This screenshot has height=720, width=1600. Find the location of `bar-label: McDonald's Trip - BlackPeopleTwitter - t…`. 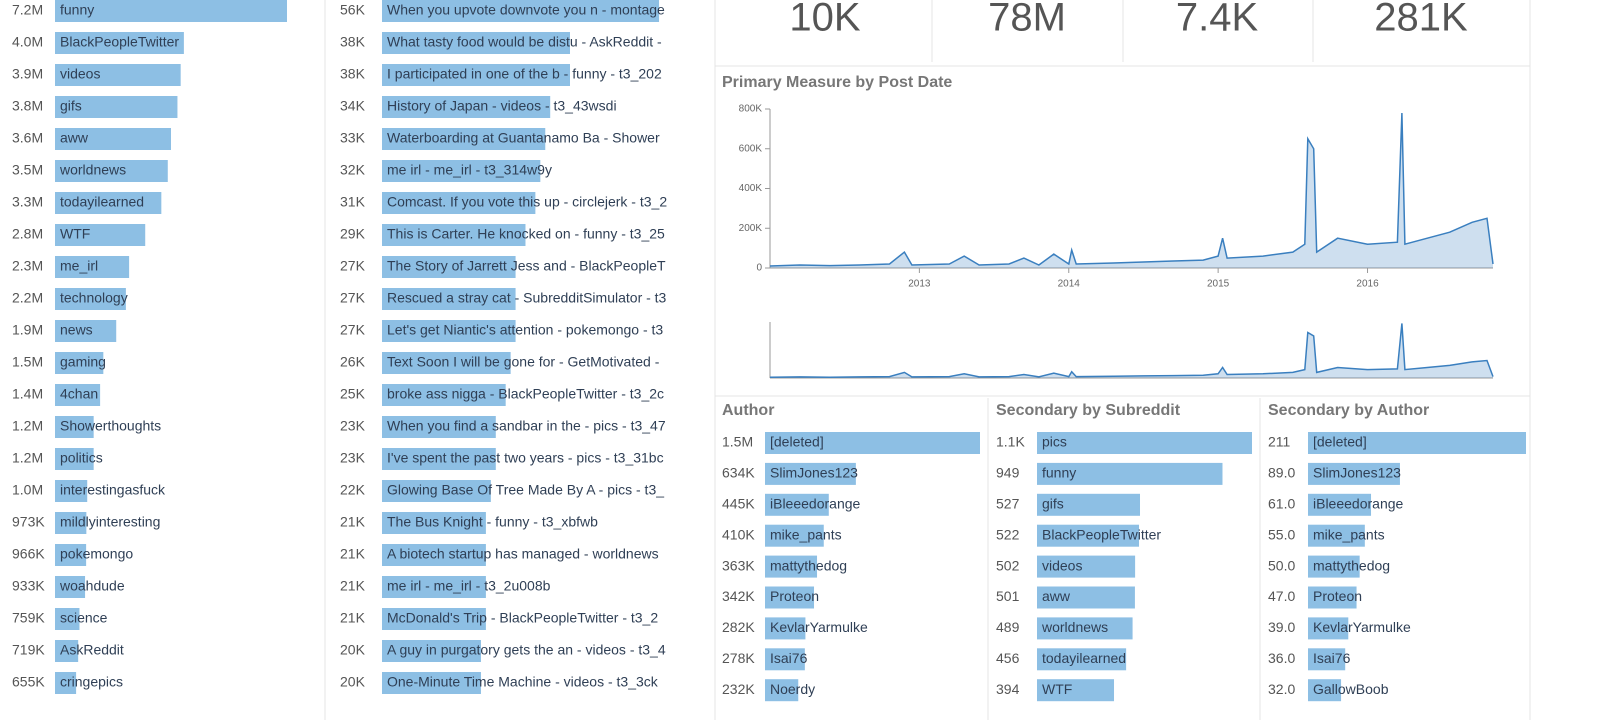

bar-label: McDonald's Trip - BlackPeopleTwitter - t… is located at coordinates (522, 618).